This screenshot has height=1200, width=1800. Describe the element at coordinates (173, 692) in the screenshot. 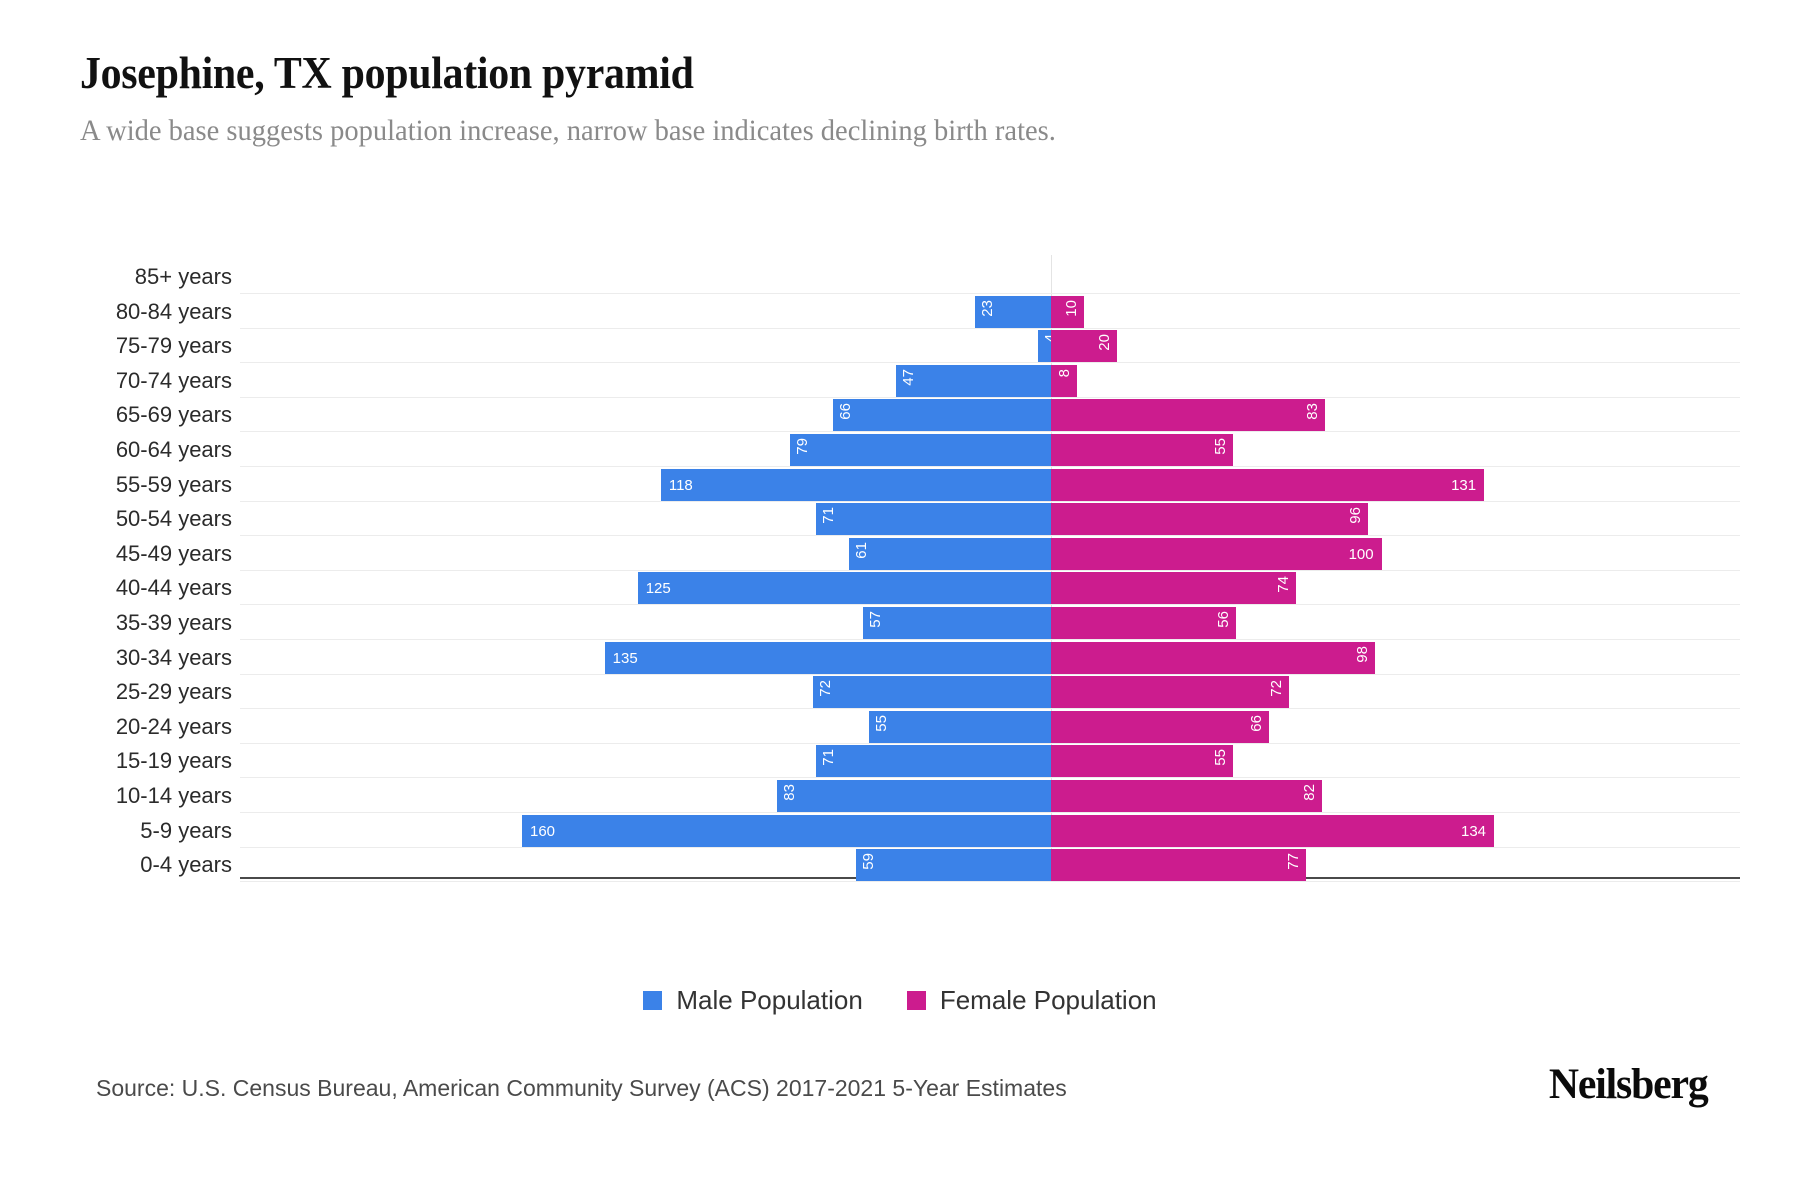

I see `y-axis-tick-label: 25-29 years` at that location.